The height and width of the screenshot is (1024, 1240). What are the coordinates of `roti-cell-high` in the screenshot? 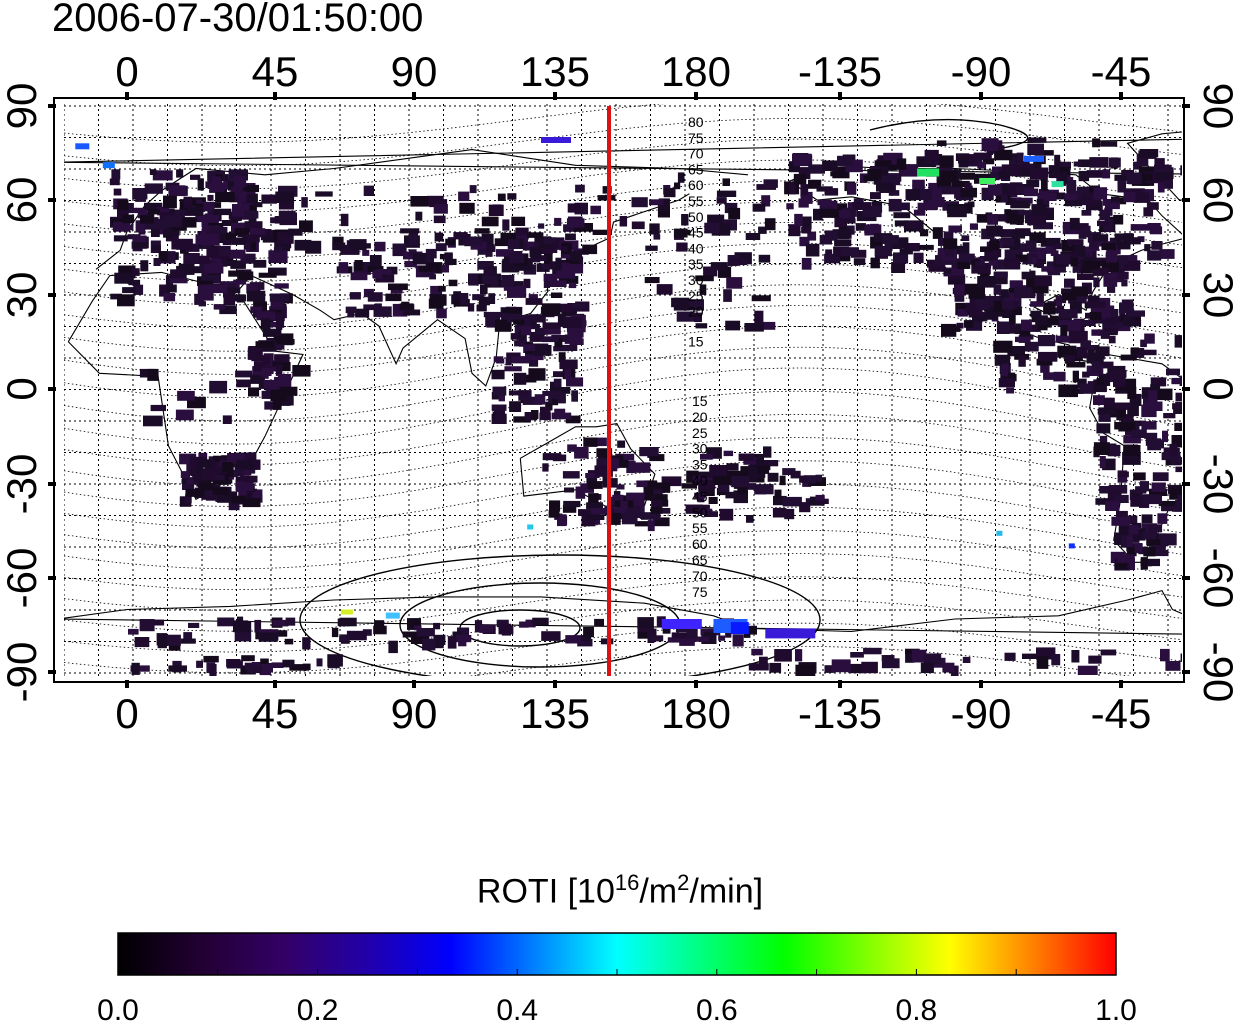 It's located at (1195, 143).